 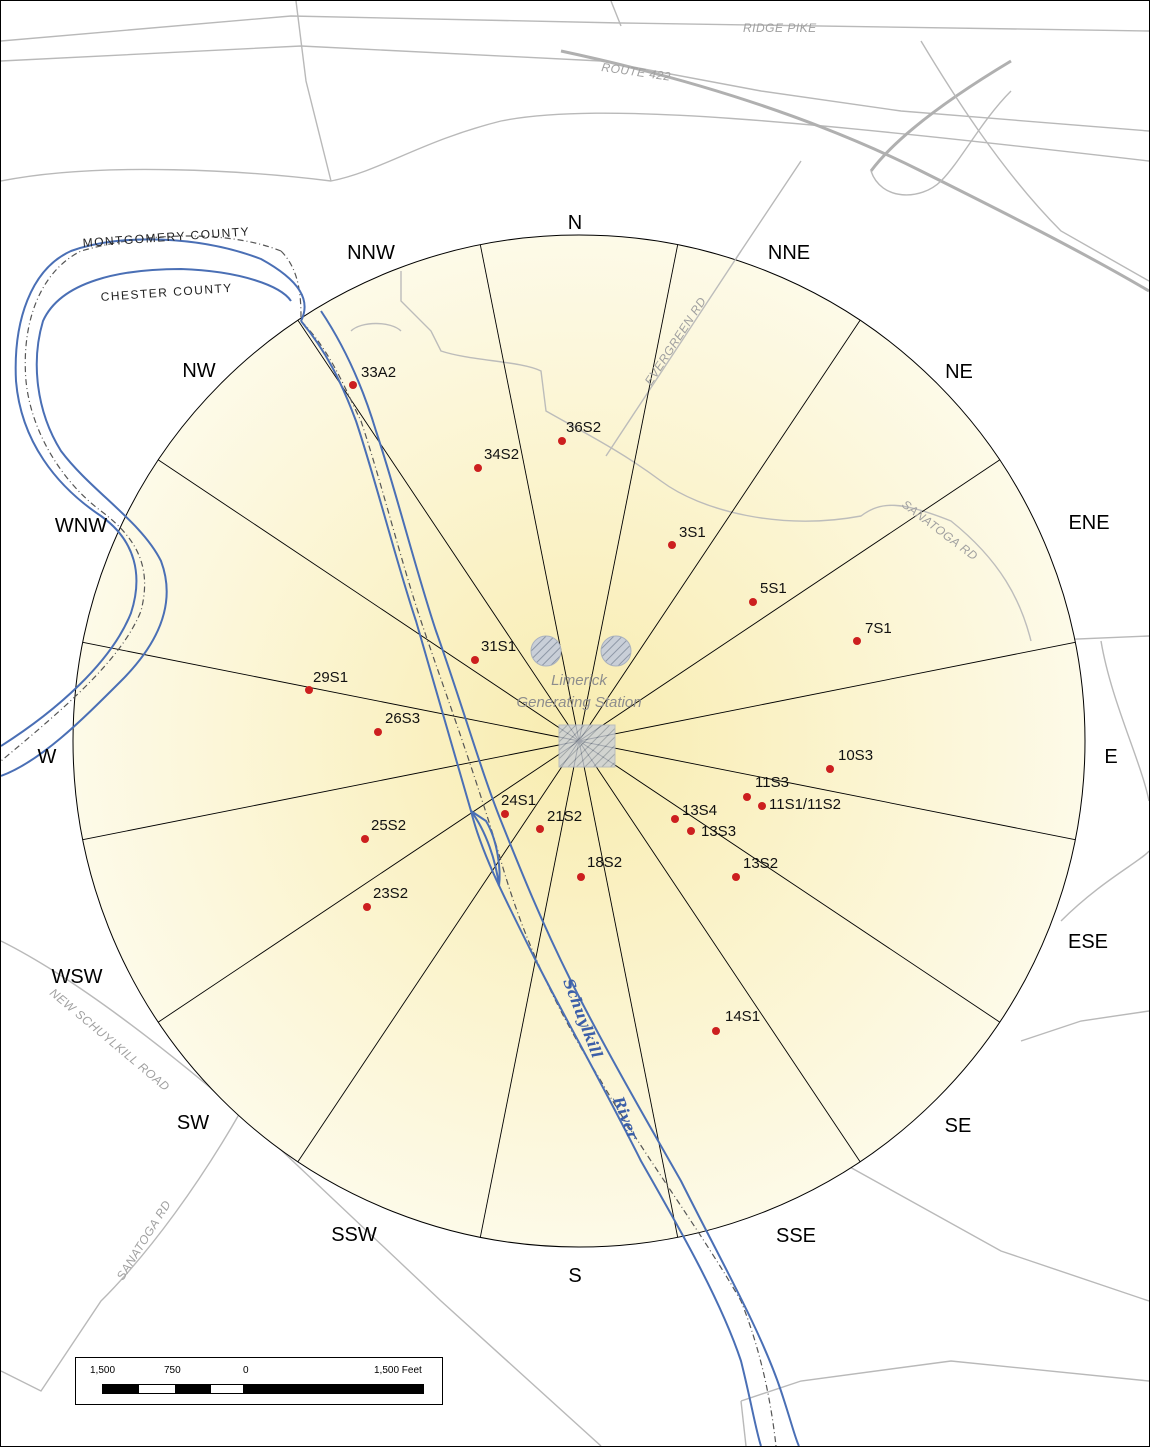 What do you see at coordinates (958, 1126) in the screenshot?
I see `direction-label-se: SE` at bounding box center [958, 1126].